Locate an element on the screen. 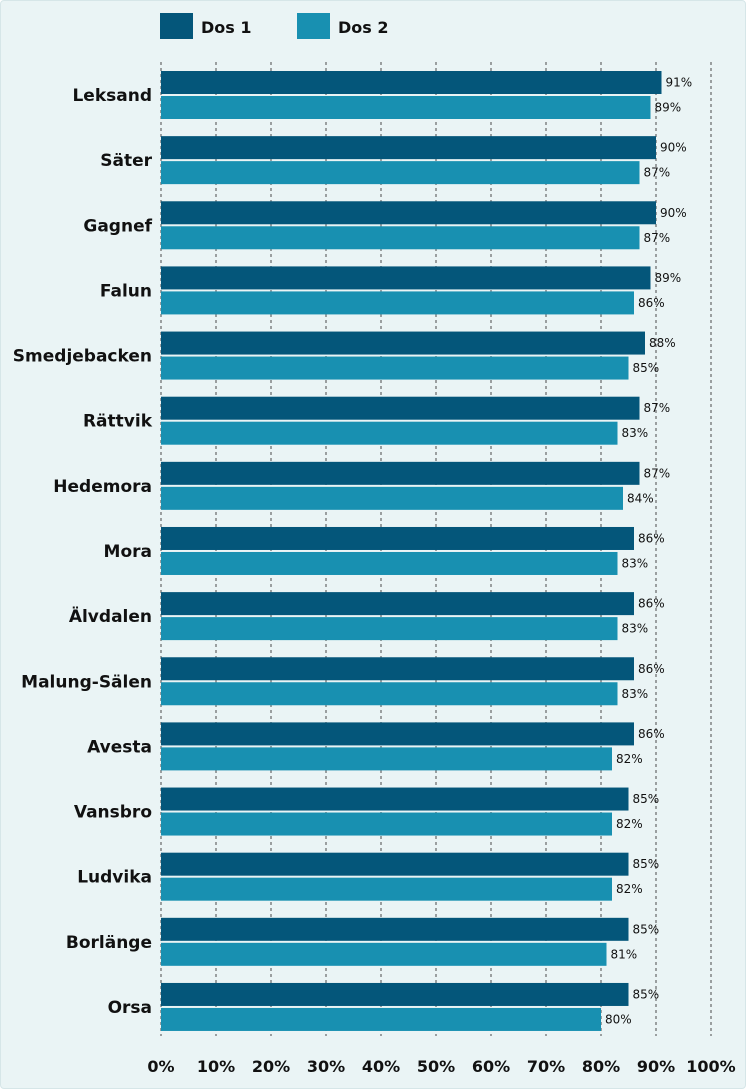 This screenshot has height=1089, width=746. legend-label: Dos 1 is located at coordinates (226, 27).